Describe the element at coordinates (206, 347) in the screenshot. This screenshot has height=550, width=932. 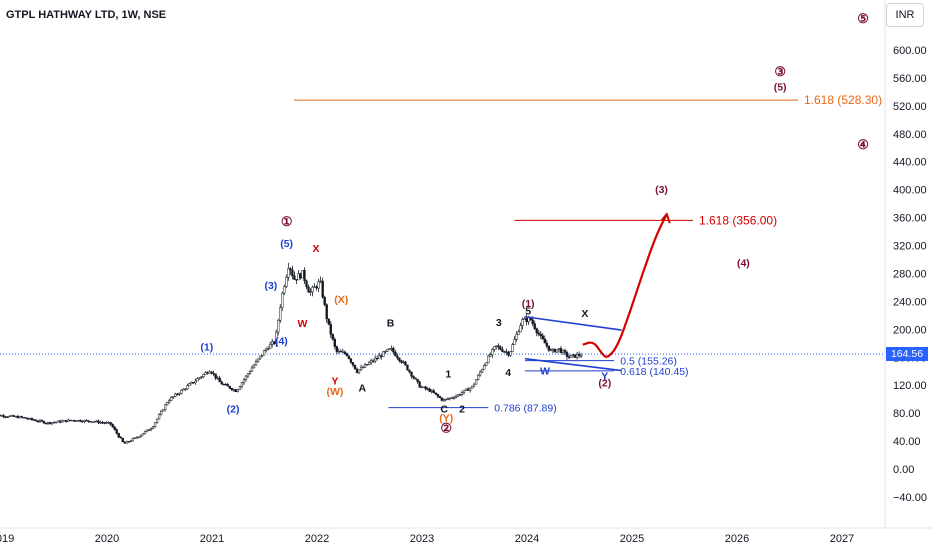
I see `wave-label: (1)` at that location.